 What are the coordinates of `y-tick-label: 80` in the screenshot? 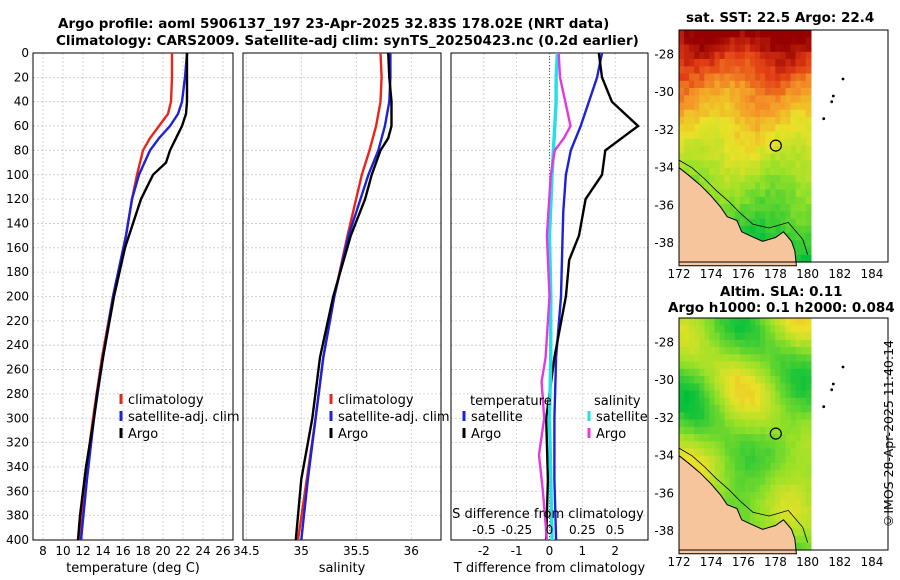 It's located at (21, 150).